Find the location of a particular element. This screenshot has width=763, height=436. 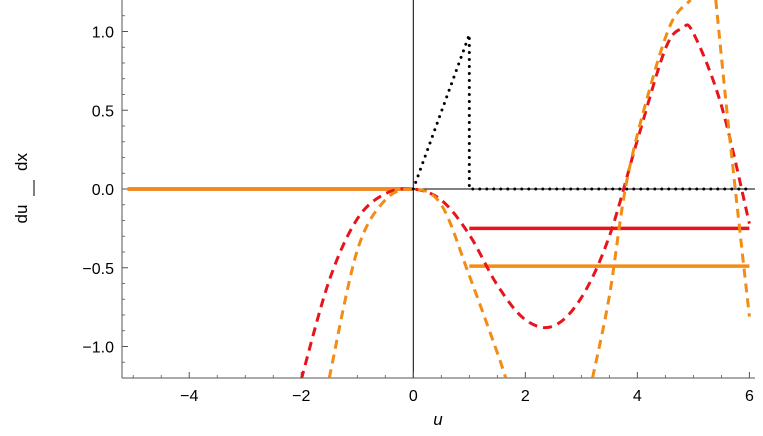

x-tick-label: 4 is located at coordinates (637, 396).